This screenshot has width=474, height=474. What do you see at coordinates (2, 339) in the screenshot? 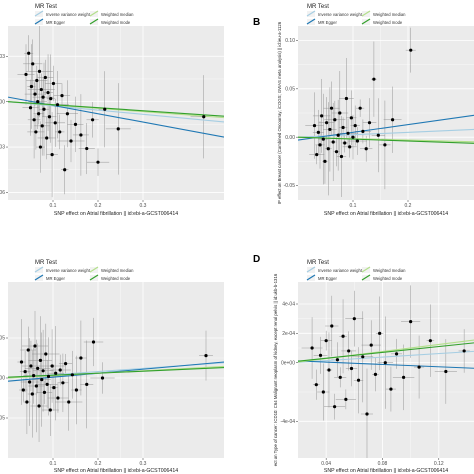
I see `y-tick-label: 0.05` at bounding box center [2, 339].